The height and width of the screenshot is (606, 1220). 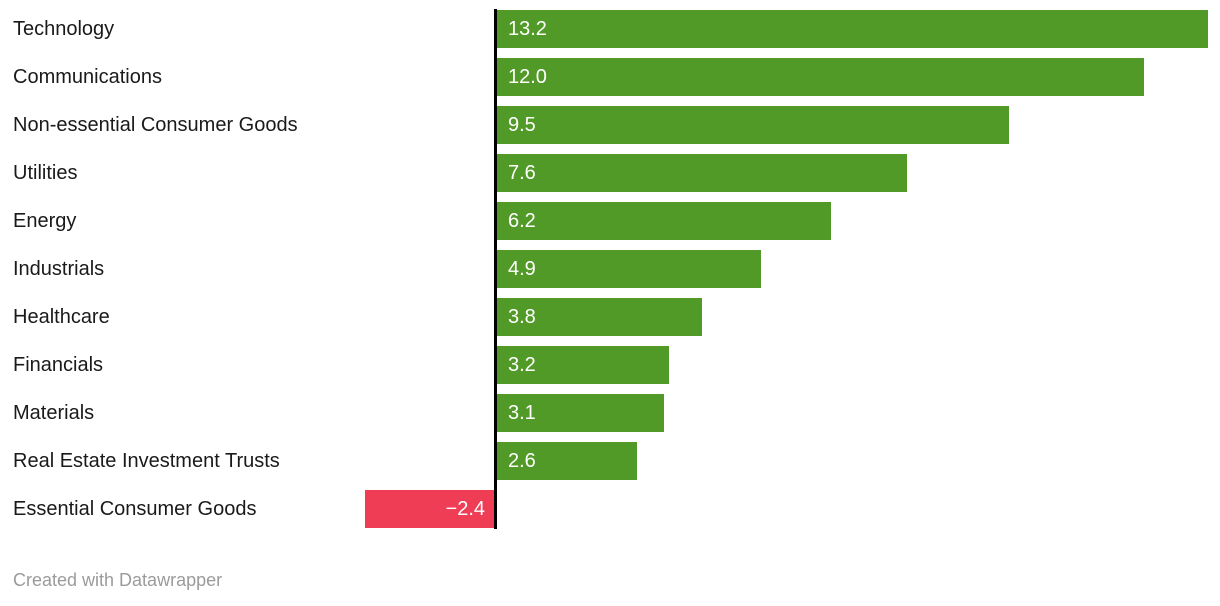 What do you see at coordinates (45, 173) in the screenshot?
I see `category-label: Utilities` at bounding box center [45, 173].